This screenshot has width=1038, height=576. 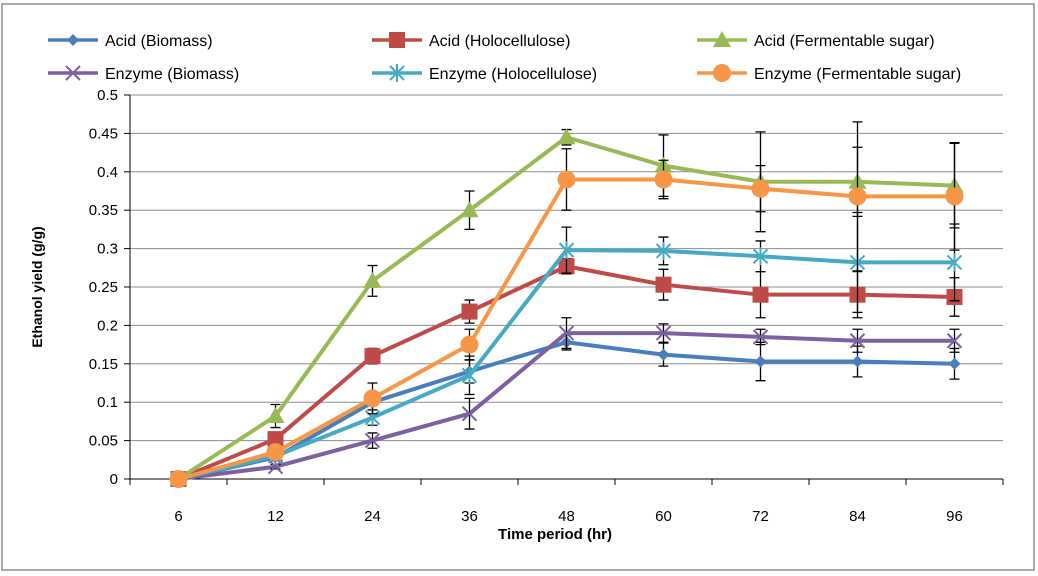 I want to click on x-tick-label: 96, so click(x=954, y=516).